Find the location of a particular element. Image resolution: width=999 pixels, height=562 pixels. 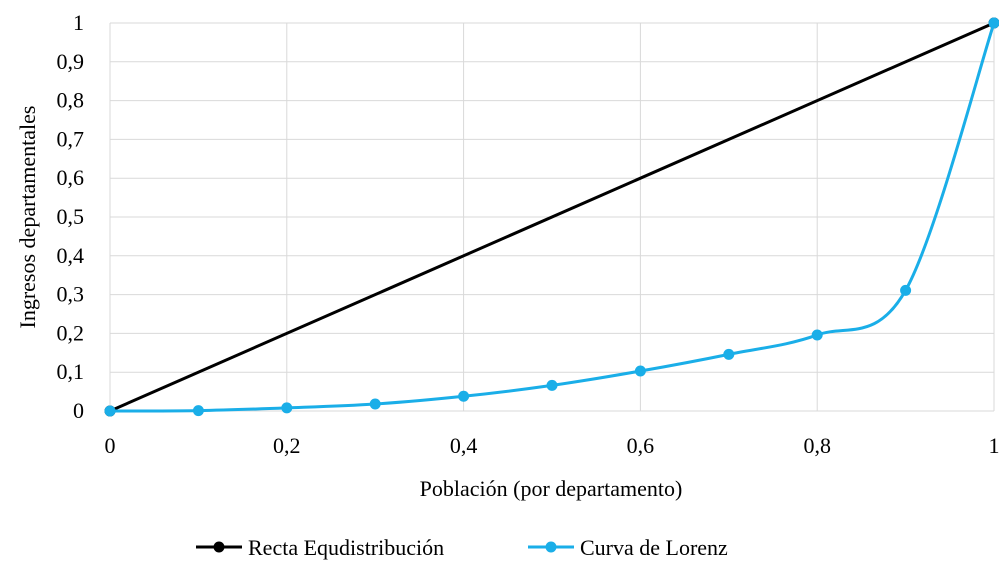

x-axis-label: Población (por departamento) is located at coordinates (551, 488).